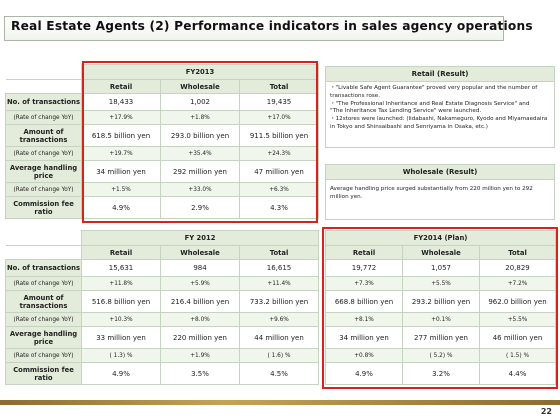  I want to click on table-cell: 4.3%, so click(279, 207).